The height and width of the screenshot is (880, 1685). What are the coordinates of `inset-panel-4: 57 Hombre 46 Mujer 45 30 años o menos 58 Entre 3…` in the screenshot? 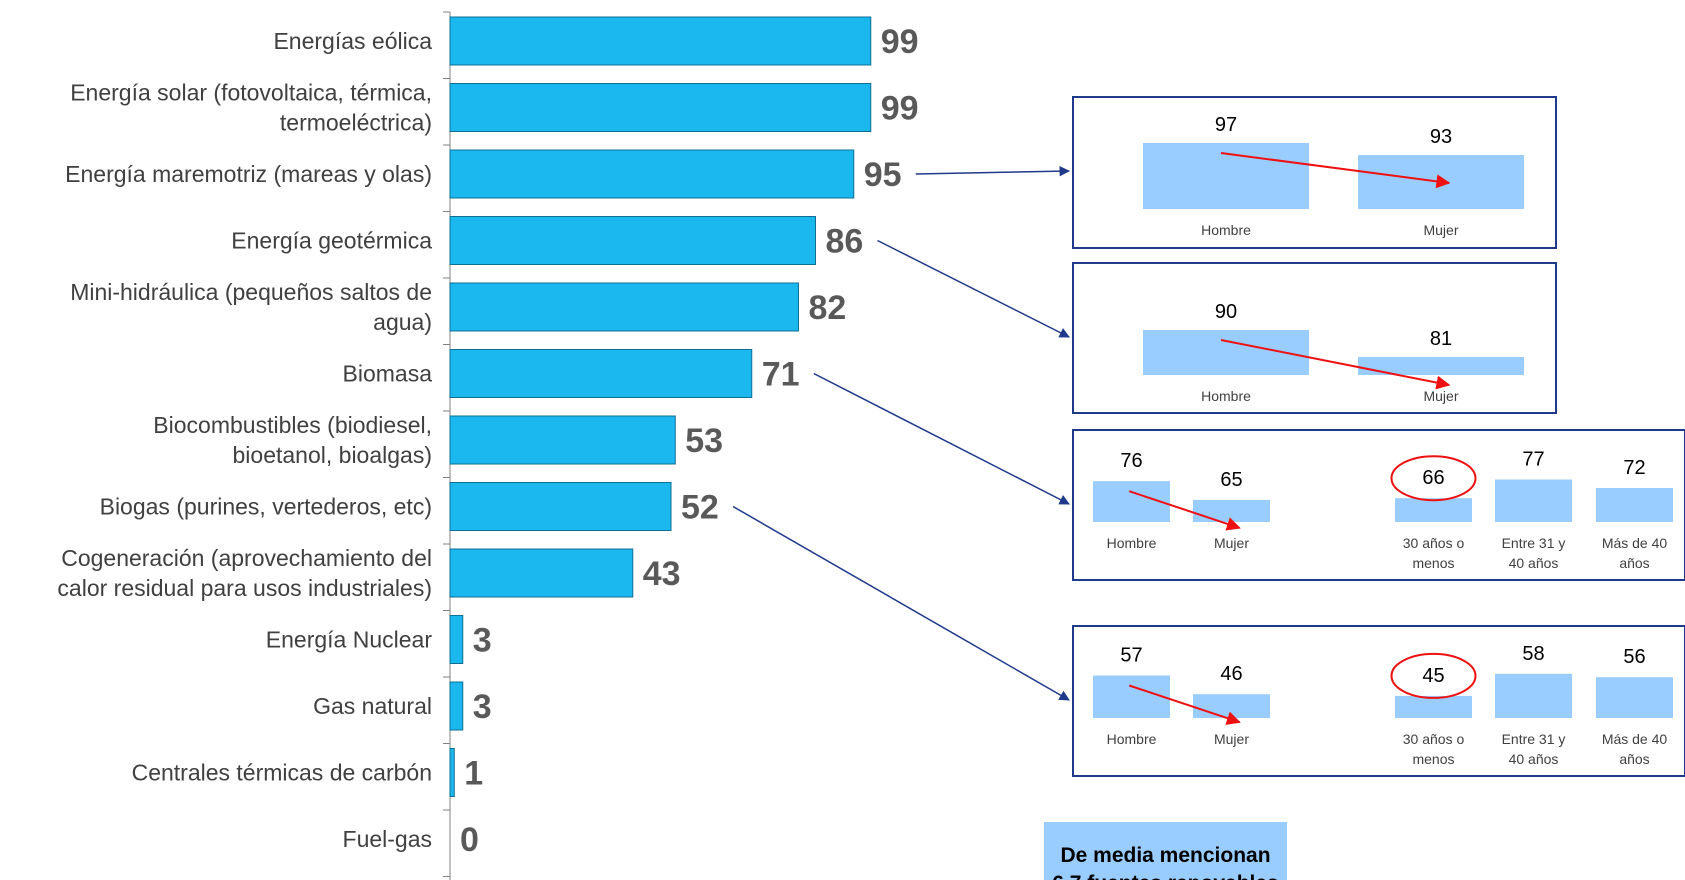 It's located at (1378, 701).